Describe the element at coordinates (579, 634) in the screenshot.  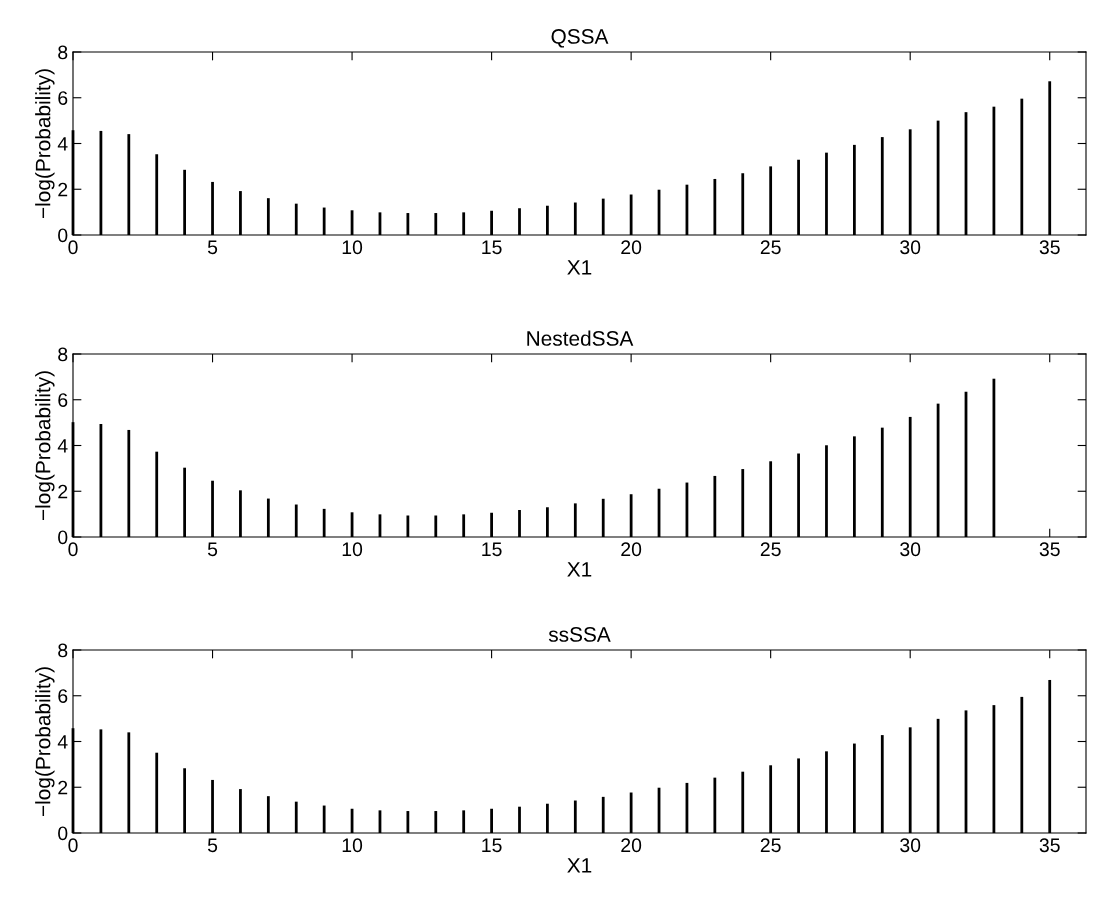
I see `chart-title: ssSSA` at that location.